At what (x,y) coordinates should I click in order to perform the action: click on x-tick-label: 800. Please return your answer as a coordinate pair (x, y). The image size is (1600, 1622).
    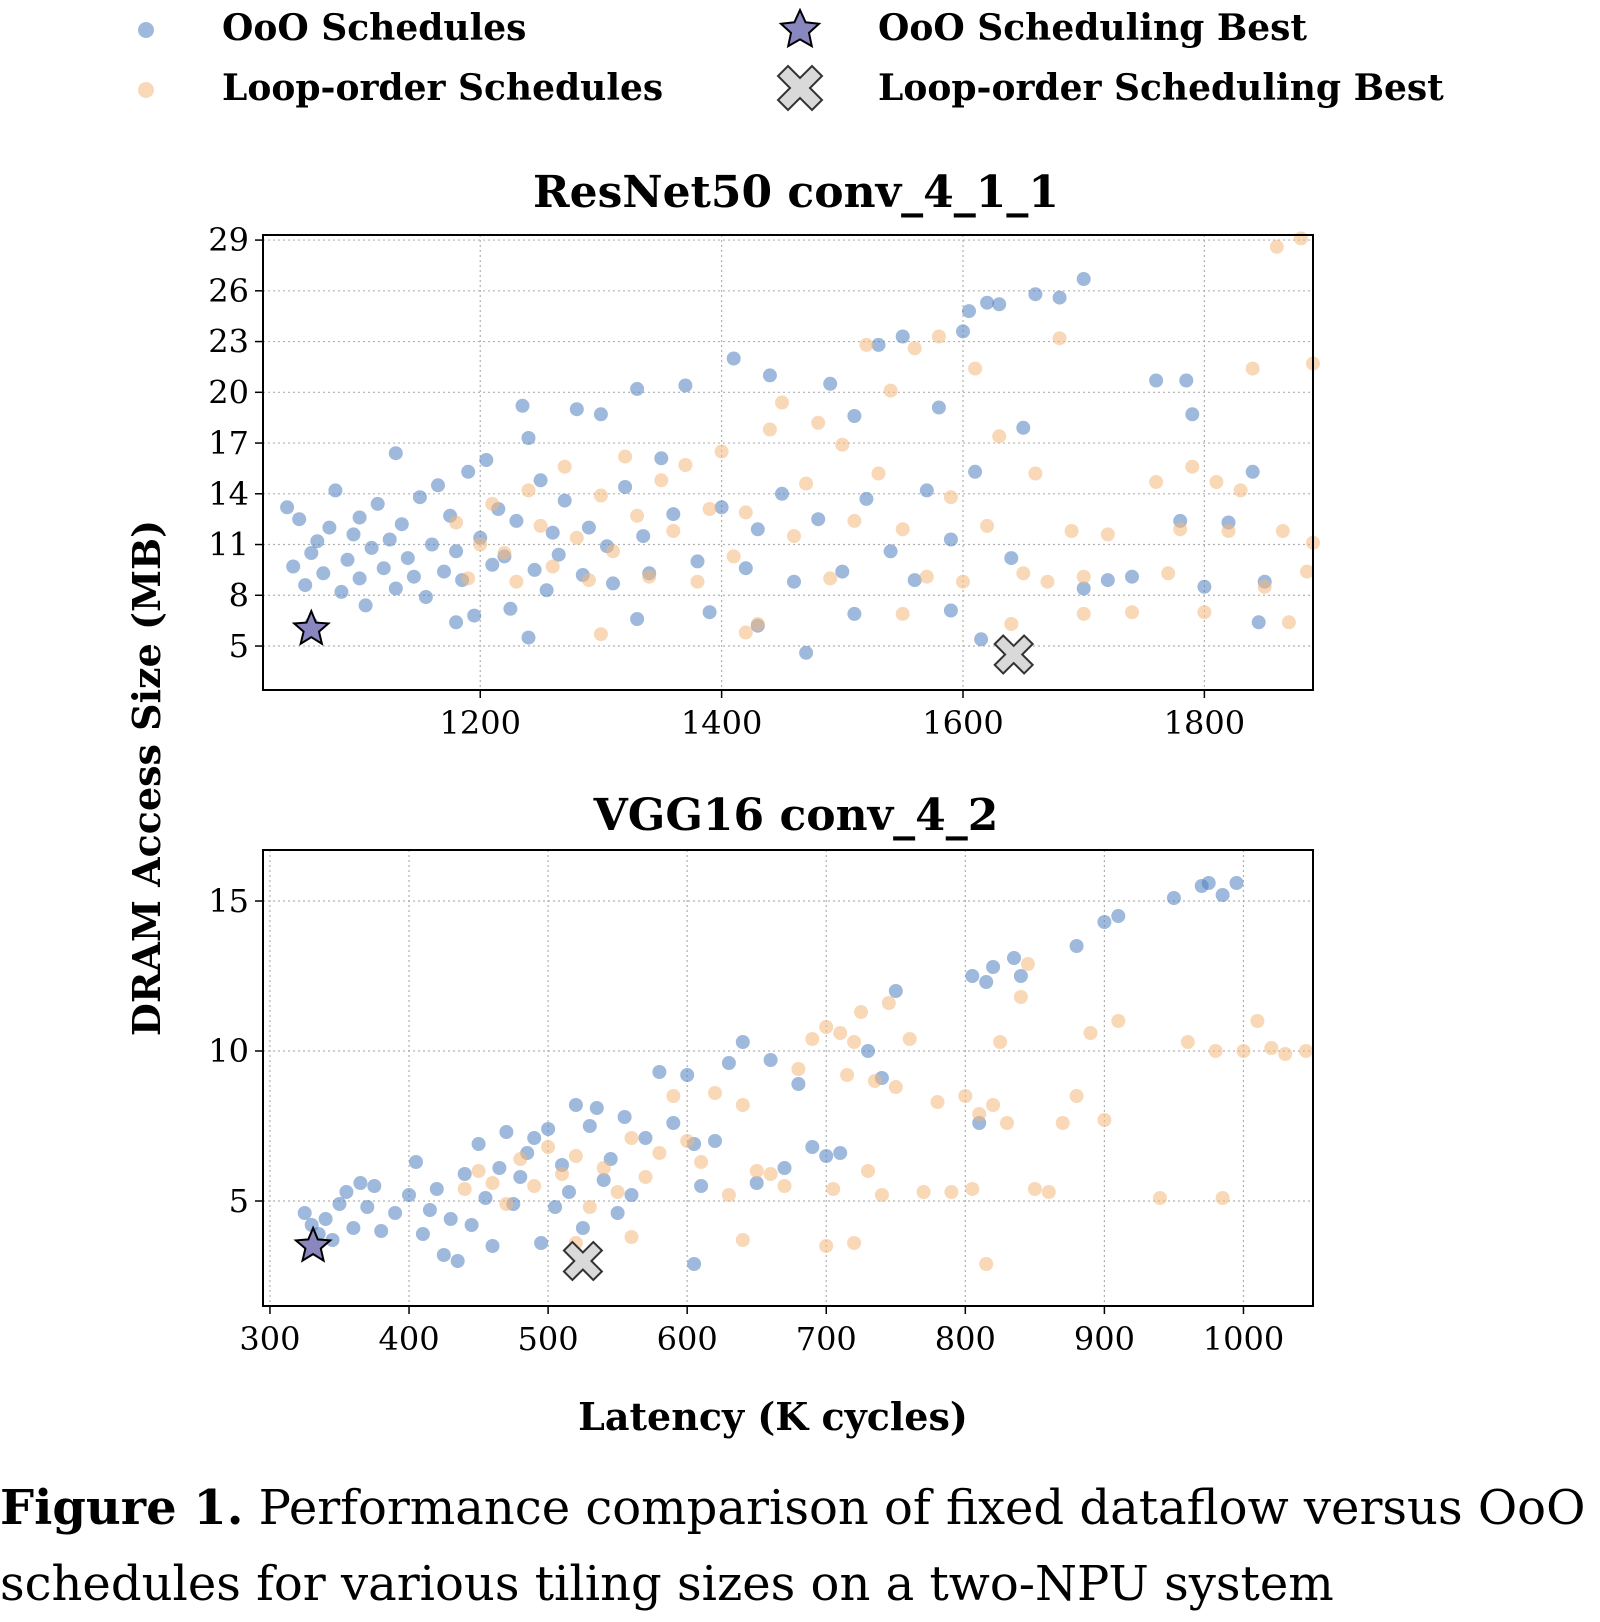
    Looking at the image, I should click on (965, 1339).